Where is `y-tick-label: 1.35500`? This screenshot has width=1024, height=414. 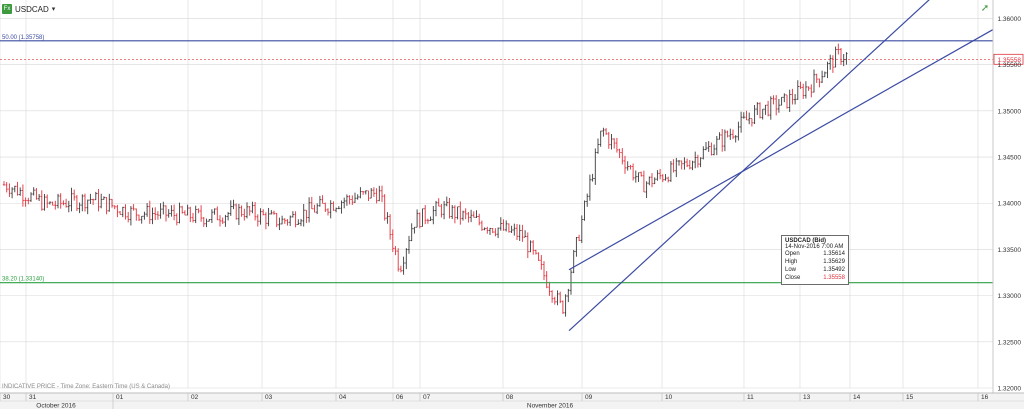 y-tick-label: 1.35500 is located at coordinates (1010, 65).